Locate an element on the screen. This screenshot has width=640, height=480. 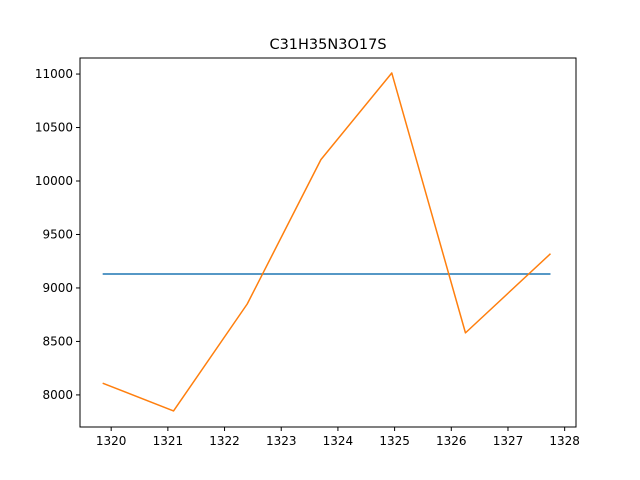
y-axis: 8000 8500 9000 9500 10000 10500 11000 is located at coordinates (57, 234).